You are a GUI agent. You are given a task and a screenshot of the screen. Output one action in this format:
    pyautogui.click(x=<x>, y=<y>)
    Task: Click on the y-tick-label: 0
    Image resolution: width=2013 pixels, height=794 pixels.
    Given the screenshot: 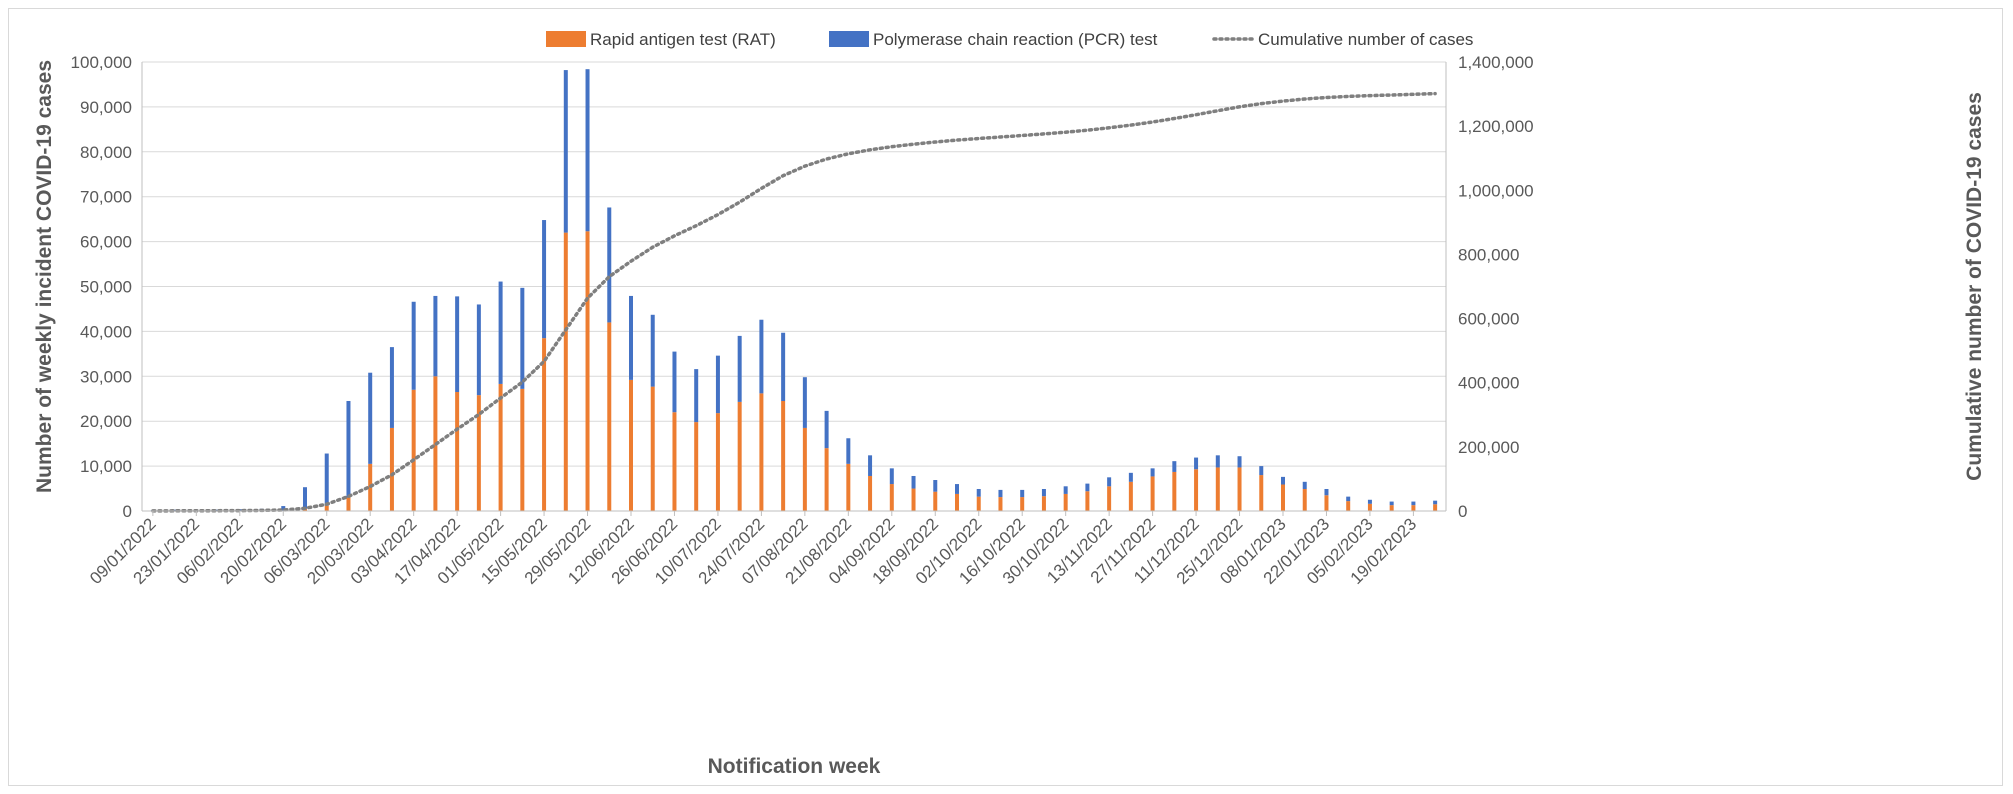 What is the action you would take?
    pyautogui.click(x=127, y=511)
    